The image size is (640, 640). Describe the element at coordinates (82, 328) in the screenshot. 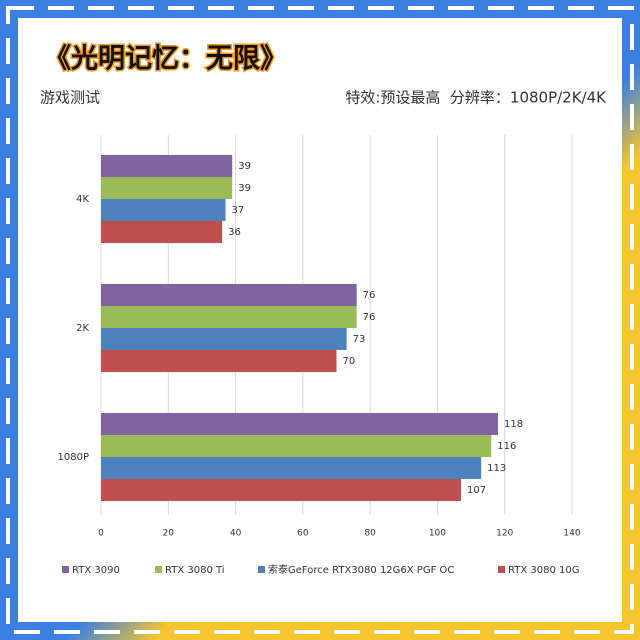

I see `y-tick-label: 2K` at that location.